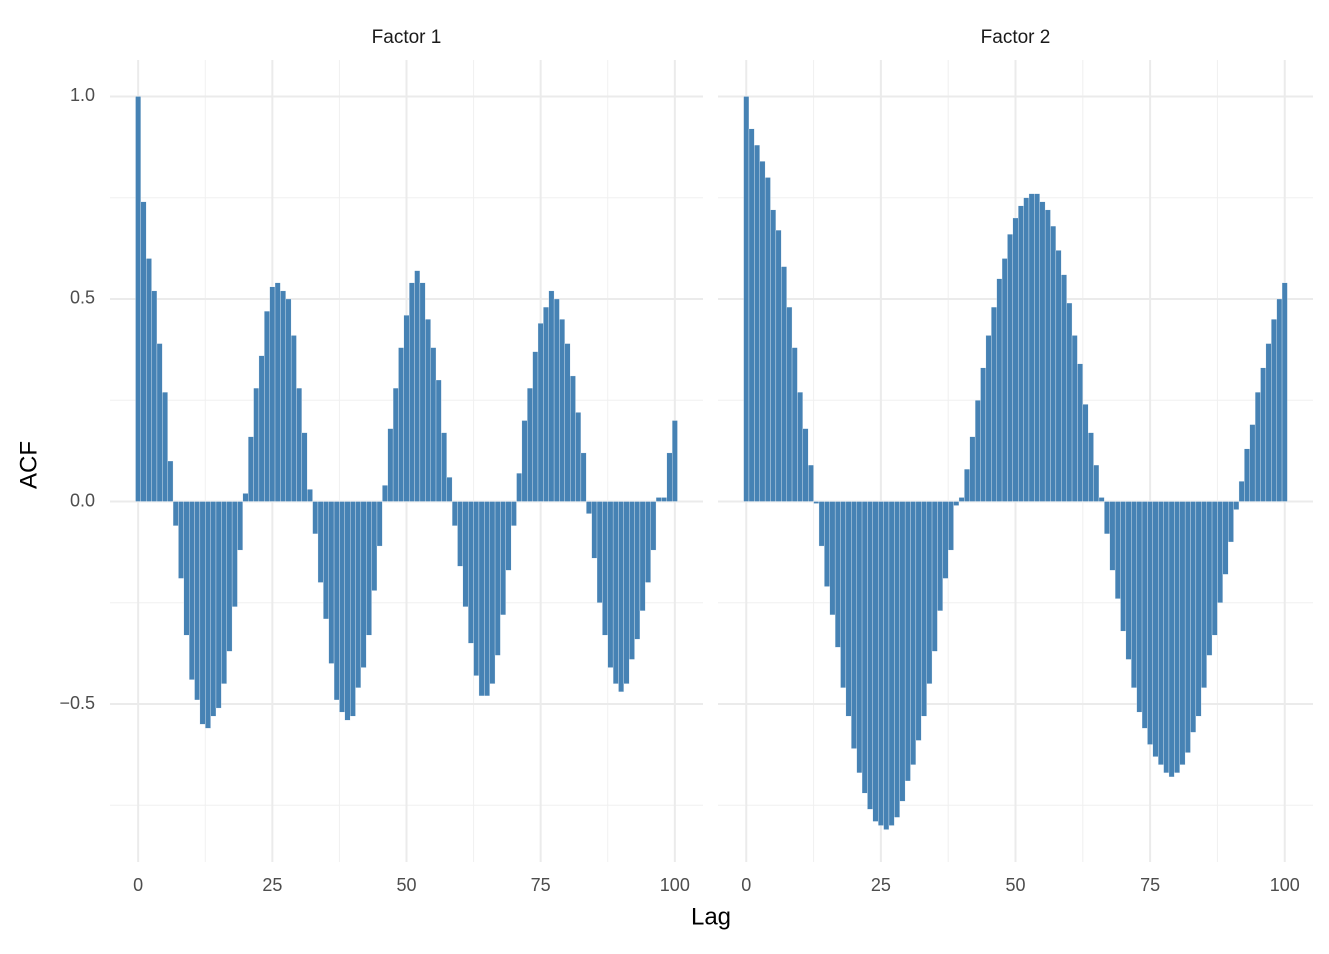  I want to click on x-axis-title: Lag, so click(711, 916).